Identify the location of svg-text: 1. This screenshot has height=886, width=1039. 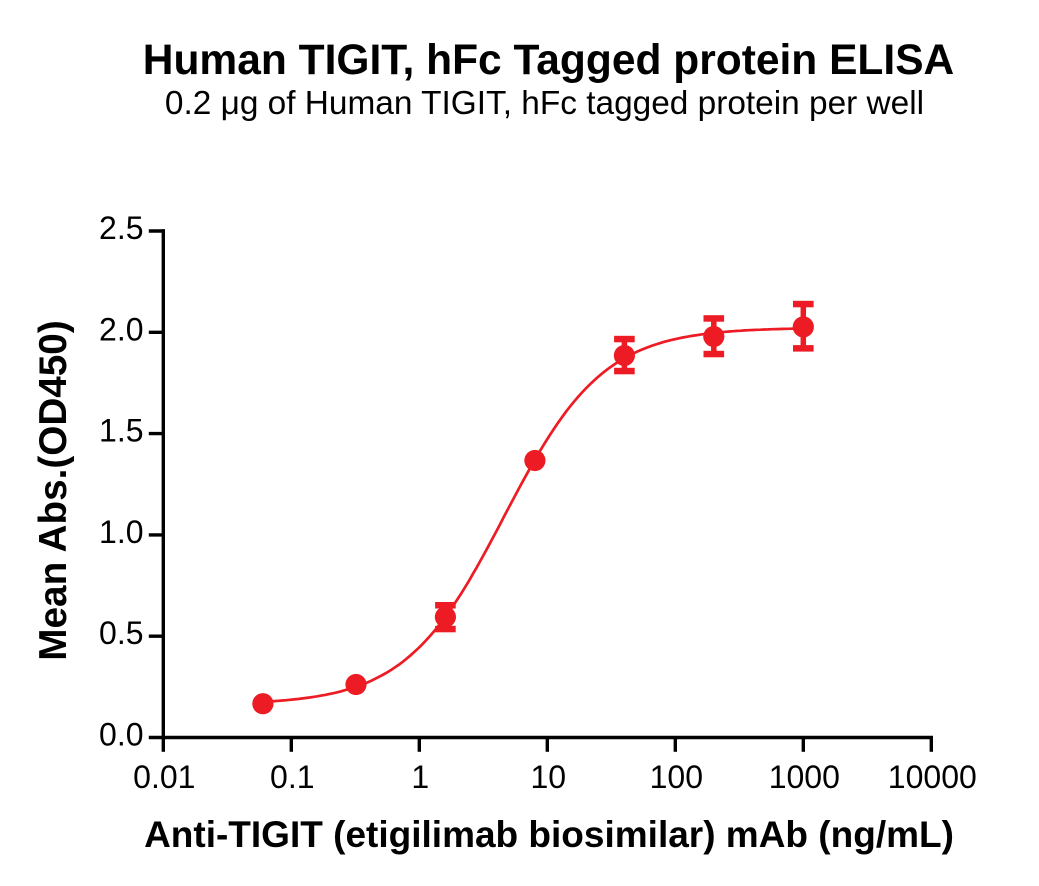
(420, 777).